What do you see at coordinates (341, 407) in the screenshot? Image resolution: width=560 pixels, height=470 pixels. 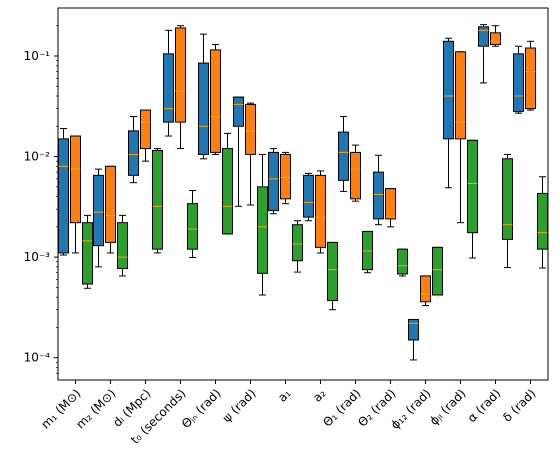 I see `x-tick-label: Θ₁ (rad)` at bounding box center [341, 407].